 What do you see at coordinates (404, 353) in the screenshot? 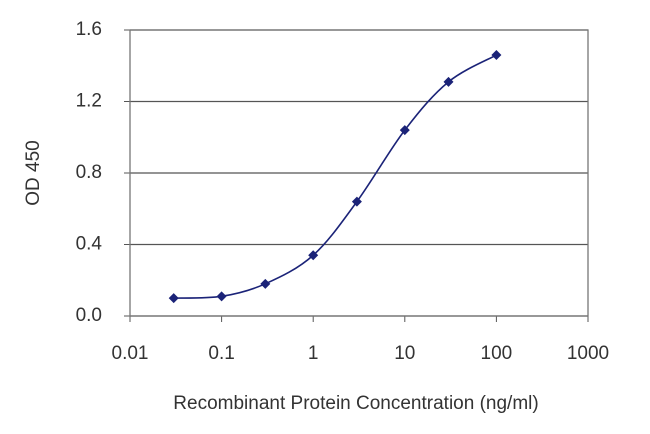
I see `x-tick-label: 10` at bounding box center [404, 353].